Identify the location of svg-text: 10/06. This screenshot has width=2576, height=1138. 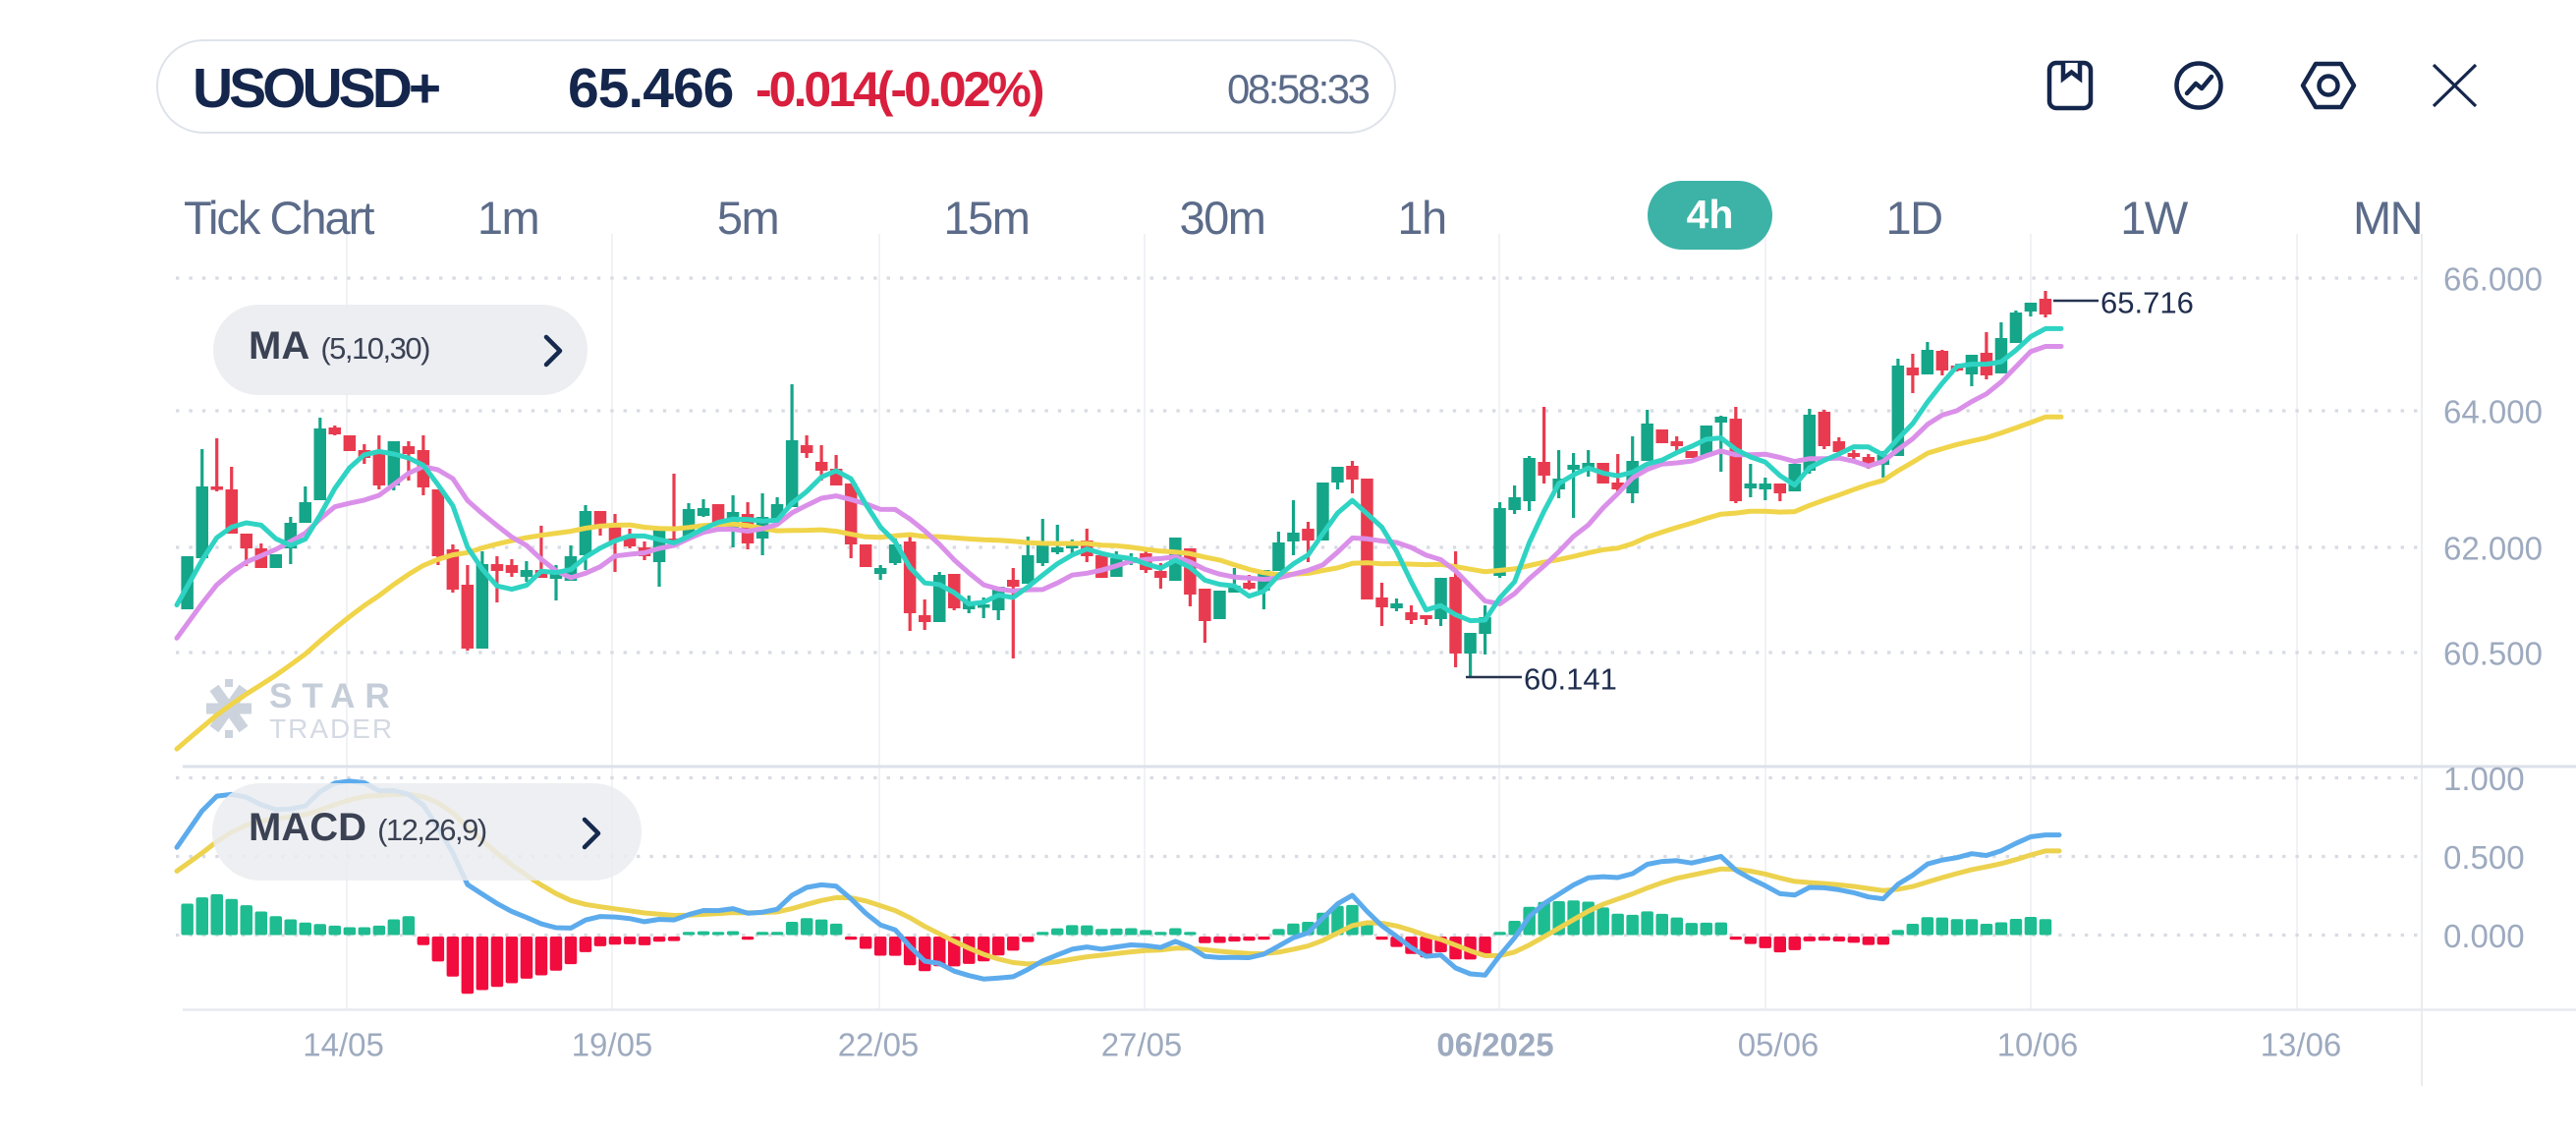
(2038, 1045).